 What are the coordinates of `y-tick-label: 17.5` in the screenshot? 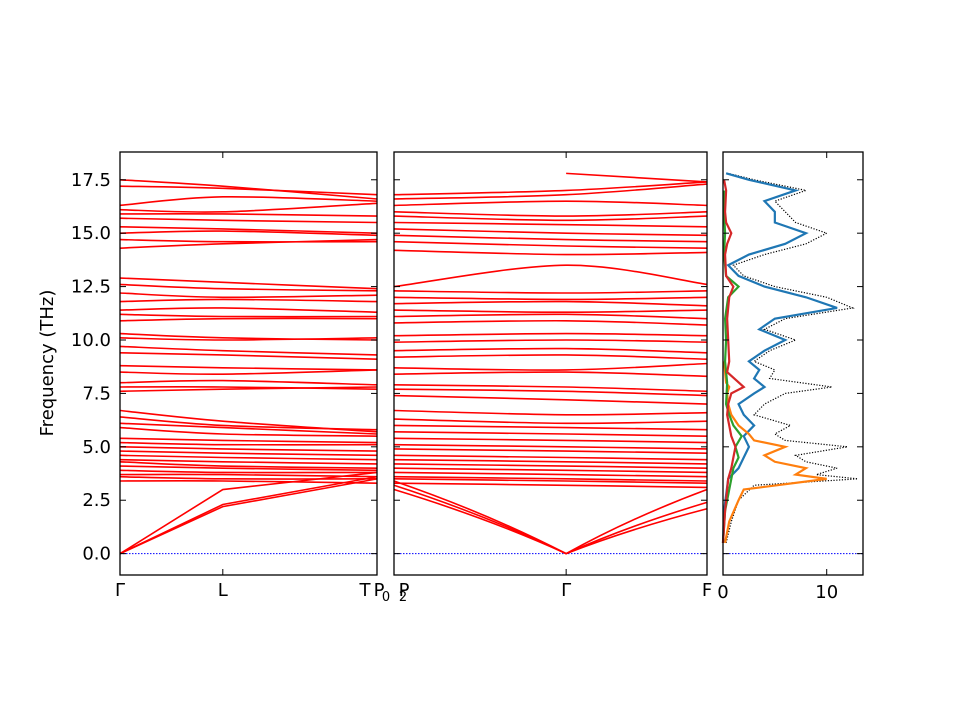 It's located at (91, 180).